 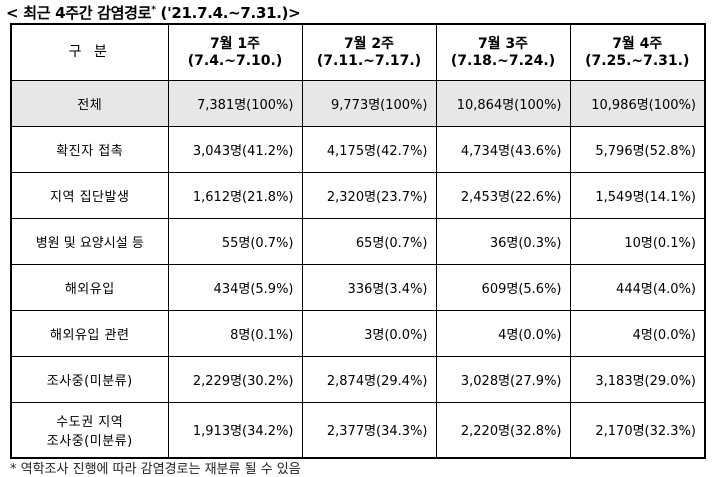 What do you see at coordinates (89, 241) in the screenshot?
I see `row-label: 병원 및 요양시설 등` at bounding box center [89, 241].